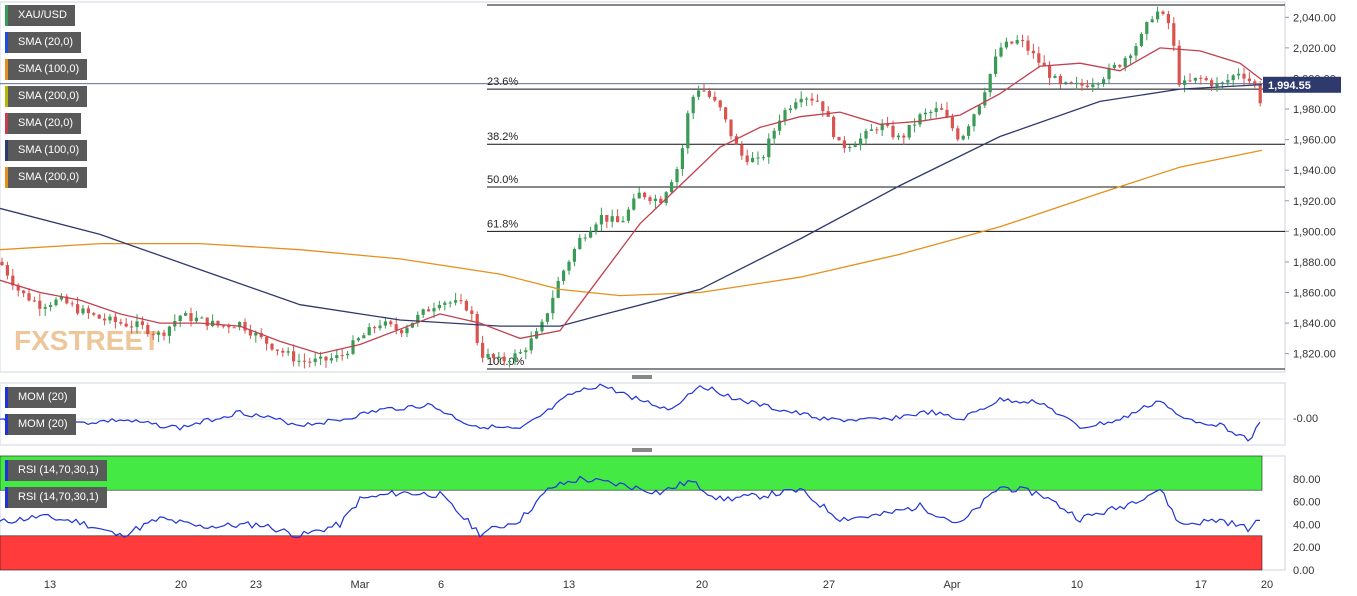 The width and height of the screenshot is (1357, 596). Describe the element at coordinates (502, 82) in the screenshot. I see `fib-label: 23.6%` at that location.